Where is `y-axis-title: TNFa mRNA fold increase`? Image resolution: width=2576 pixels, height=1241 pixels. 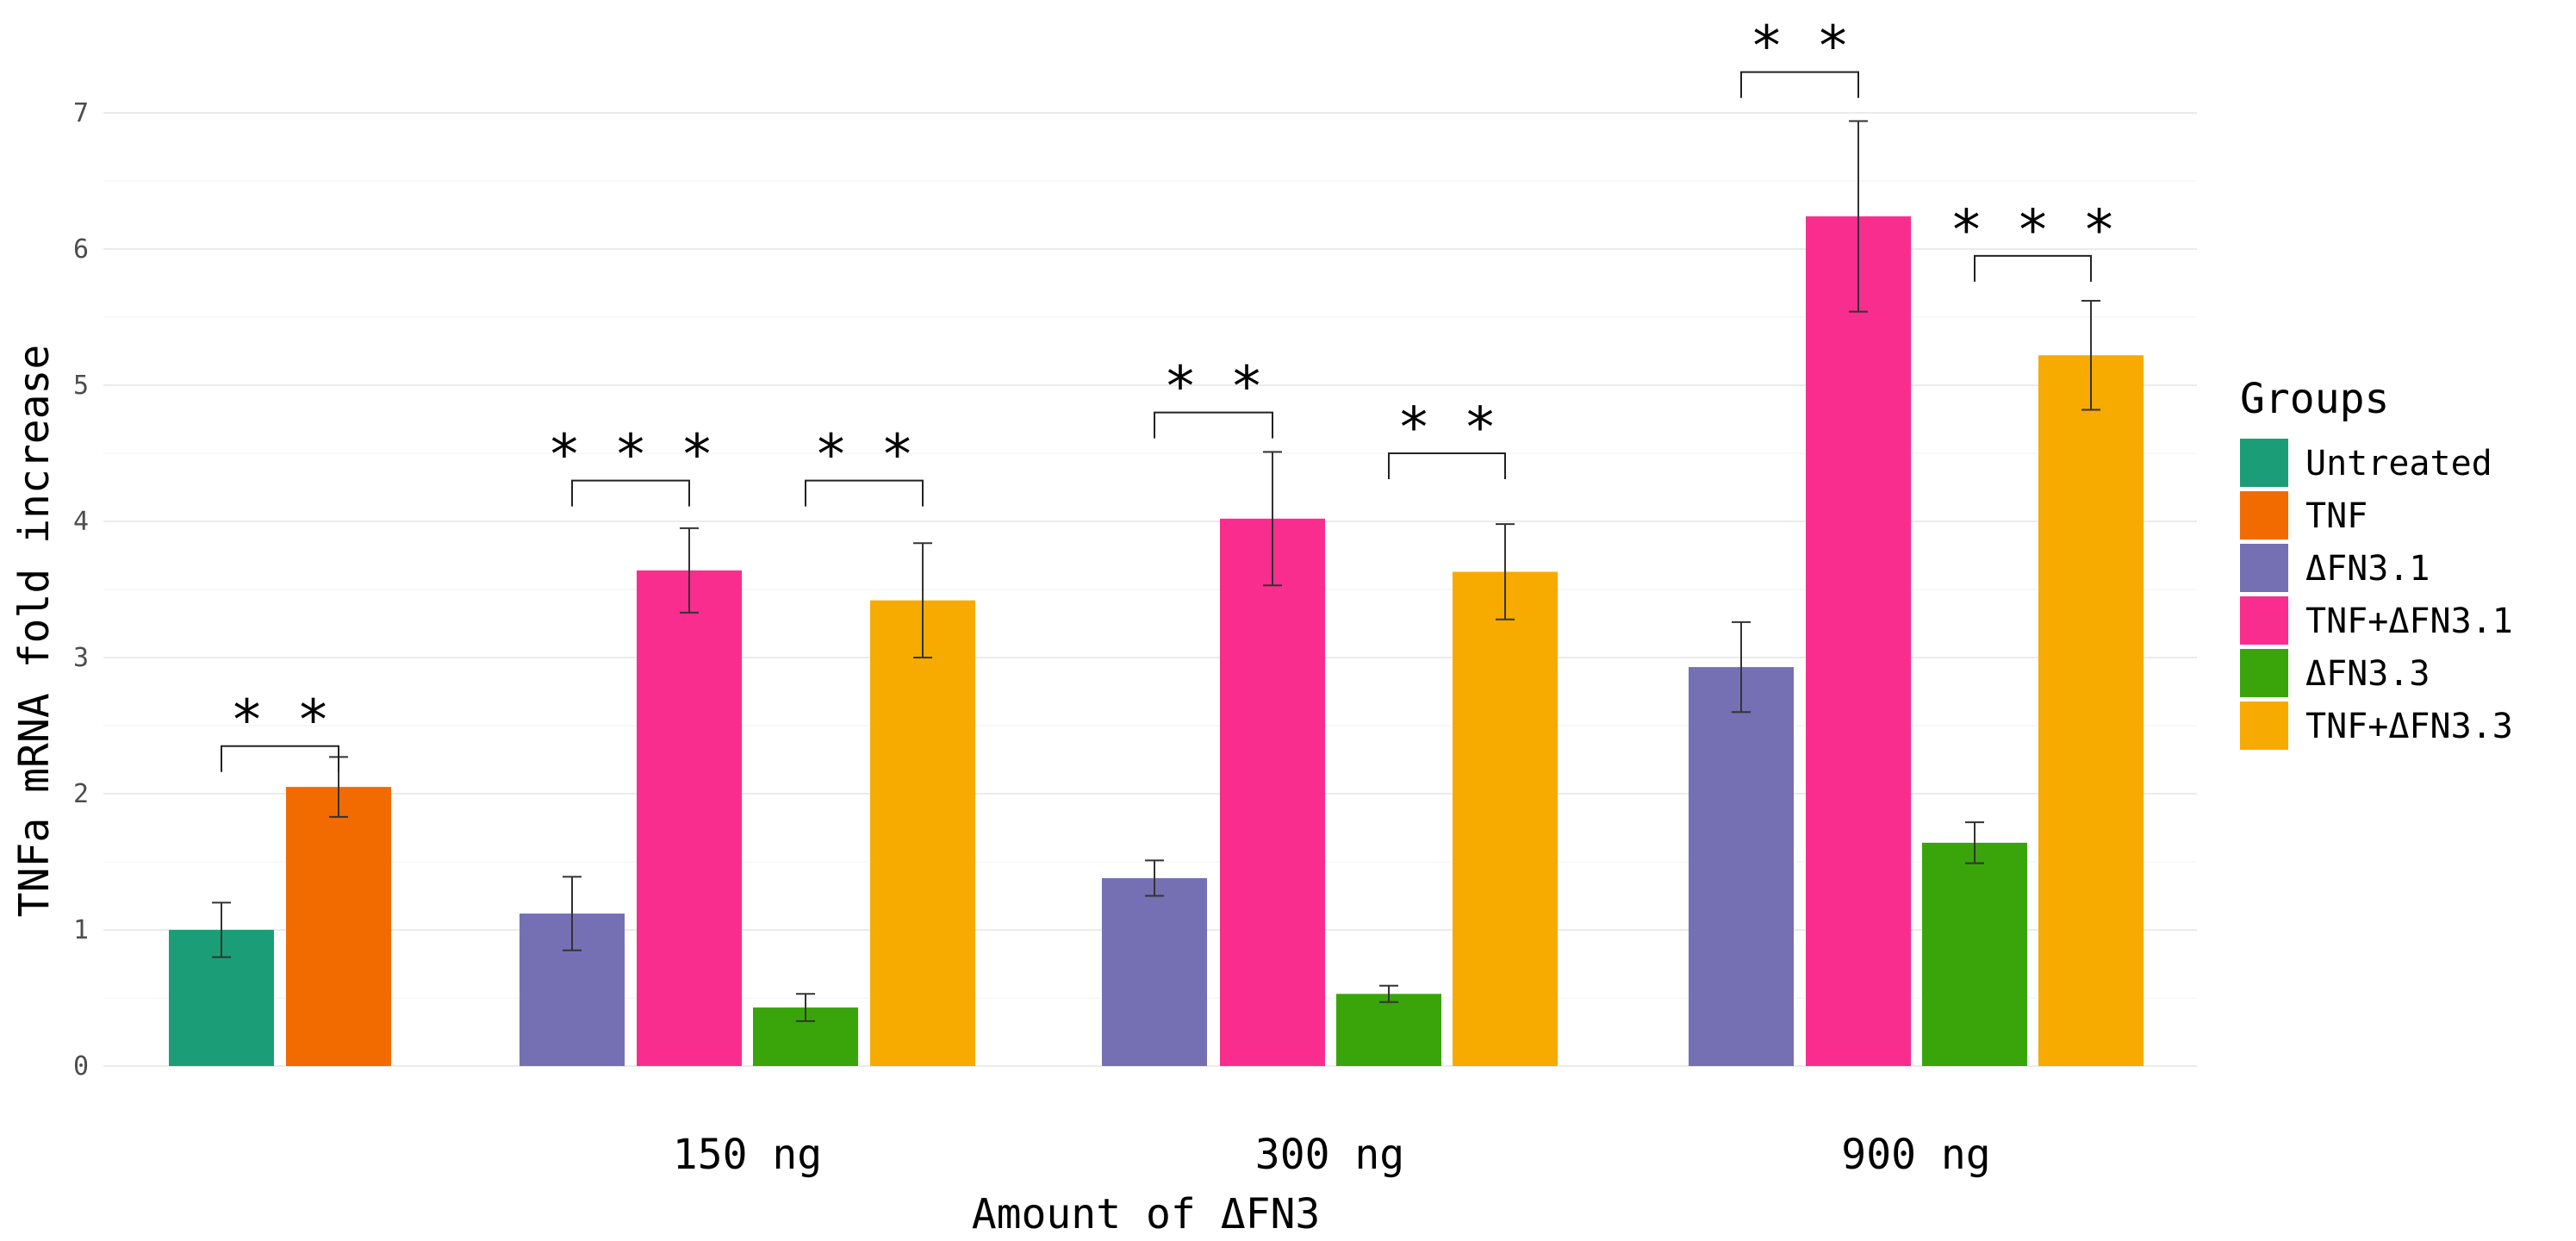 y-axis-title: TNFa mRNA fold increase is located at coordinates (35, 631).